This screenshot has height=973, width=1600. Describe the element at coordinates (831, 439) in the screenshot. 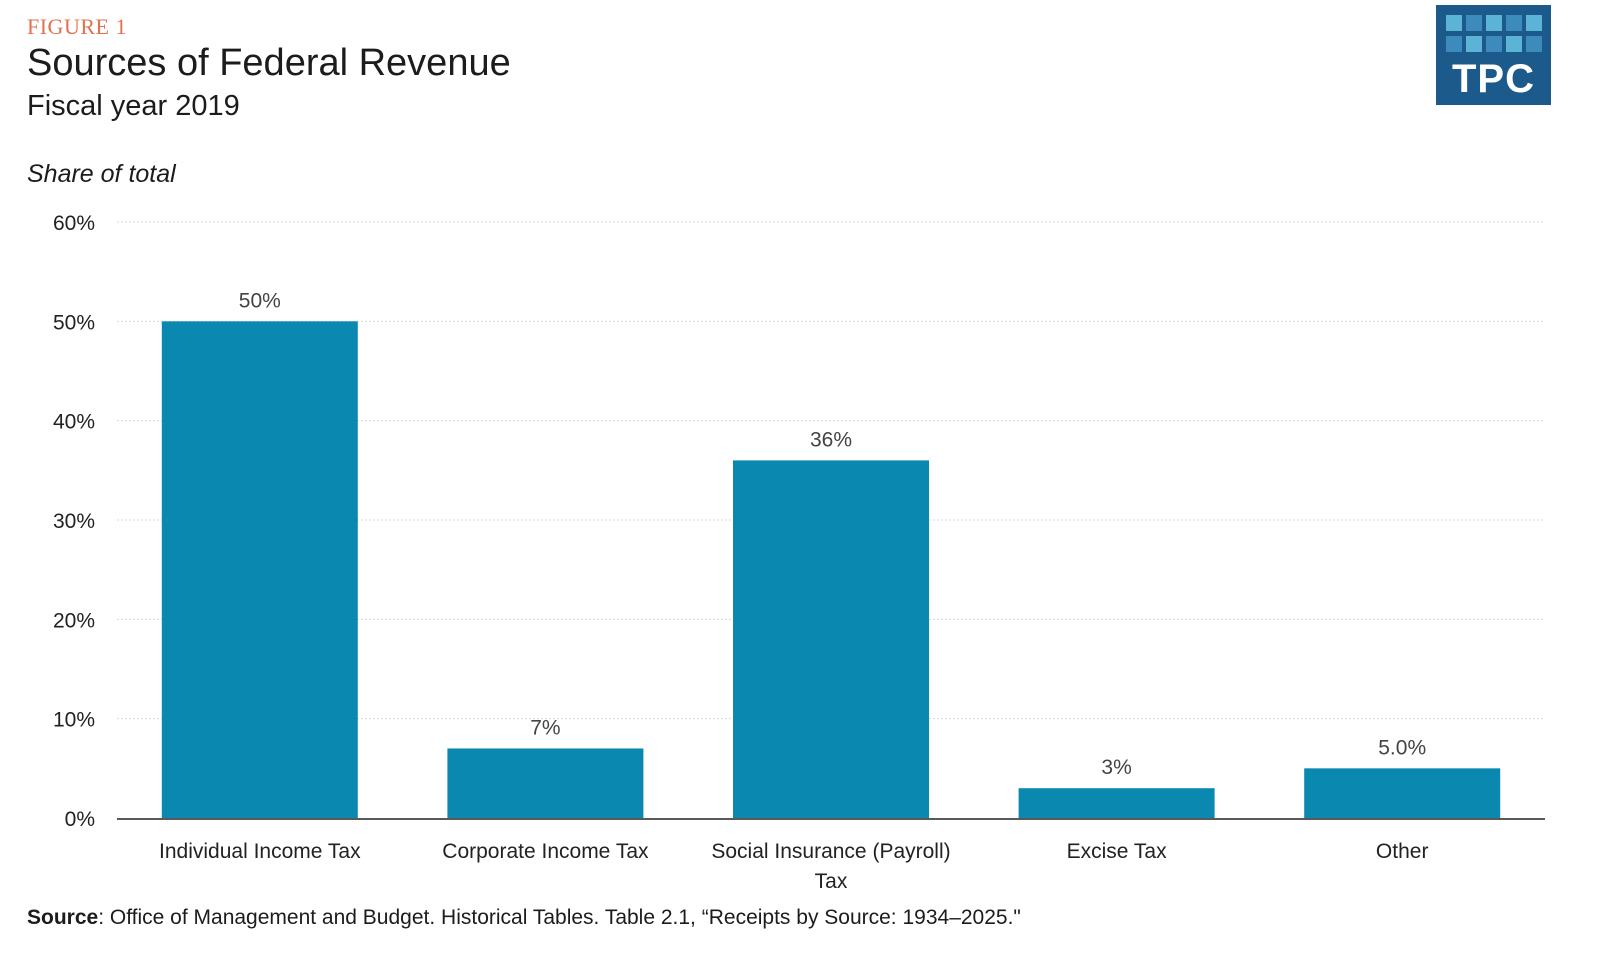

I see `bar-value-label: 36%` at that location.